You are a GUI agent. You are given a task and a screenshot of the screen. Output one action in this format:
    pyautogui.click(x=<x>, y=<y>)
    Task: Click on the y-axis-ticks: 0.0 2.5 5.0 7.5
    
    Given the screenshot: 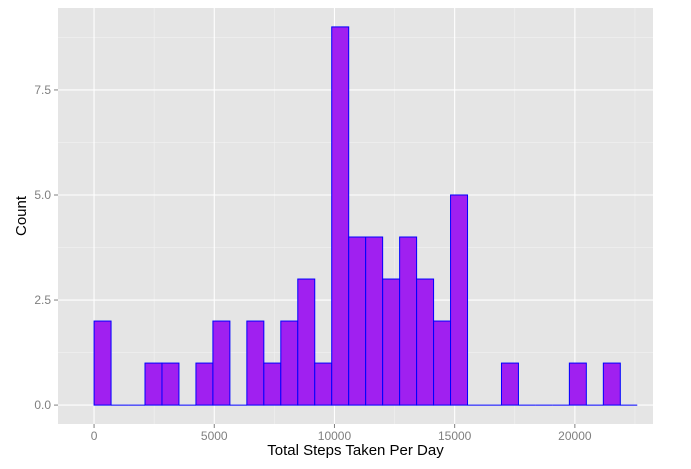 What is the action you would take?
    pyautogui.click(x=46, y=247)
    